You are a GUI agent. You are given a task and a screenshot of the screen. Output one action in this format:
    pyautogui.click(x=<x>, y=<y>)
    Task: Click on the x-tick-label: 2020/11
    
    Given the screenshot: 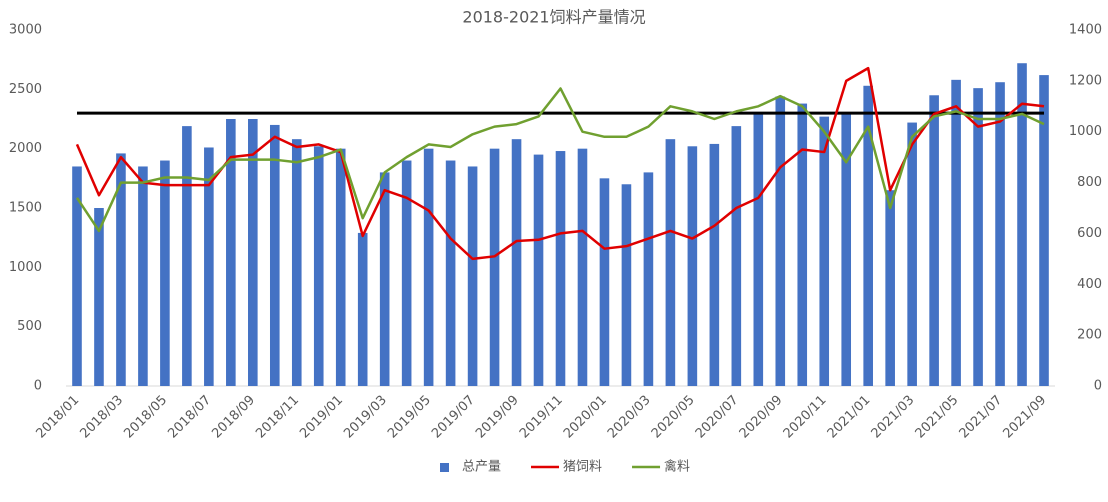 What is the action you would take?
    pyautogui.click(x=805, y=417)
    